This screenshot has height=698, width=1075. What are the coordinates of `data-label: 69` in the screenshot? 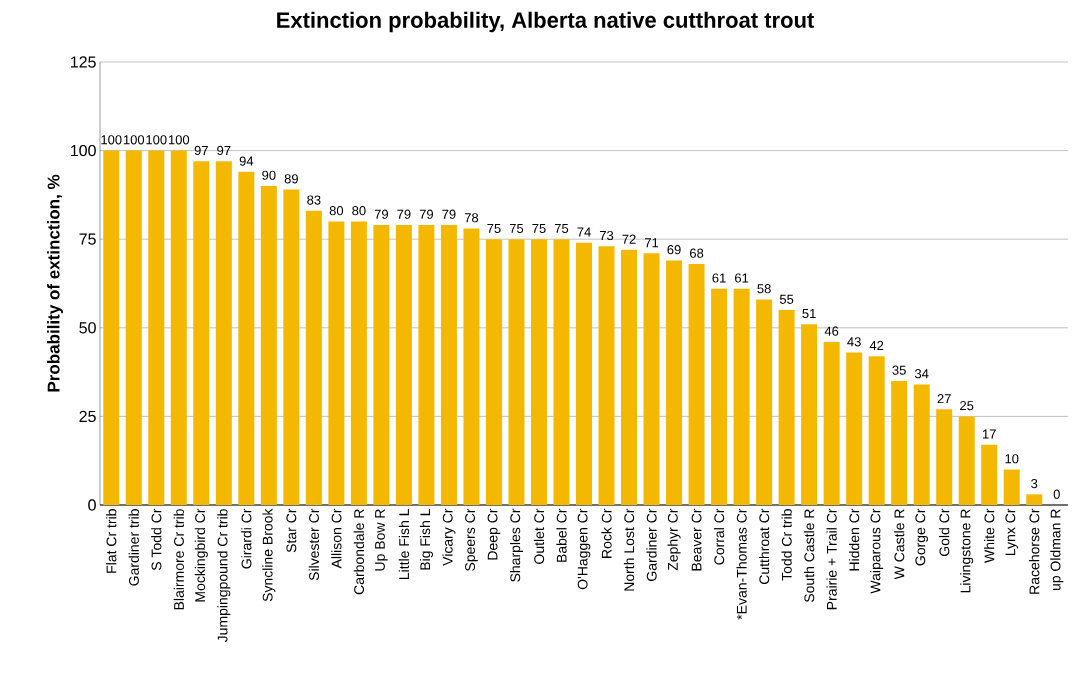 It's located at (674, 250).